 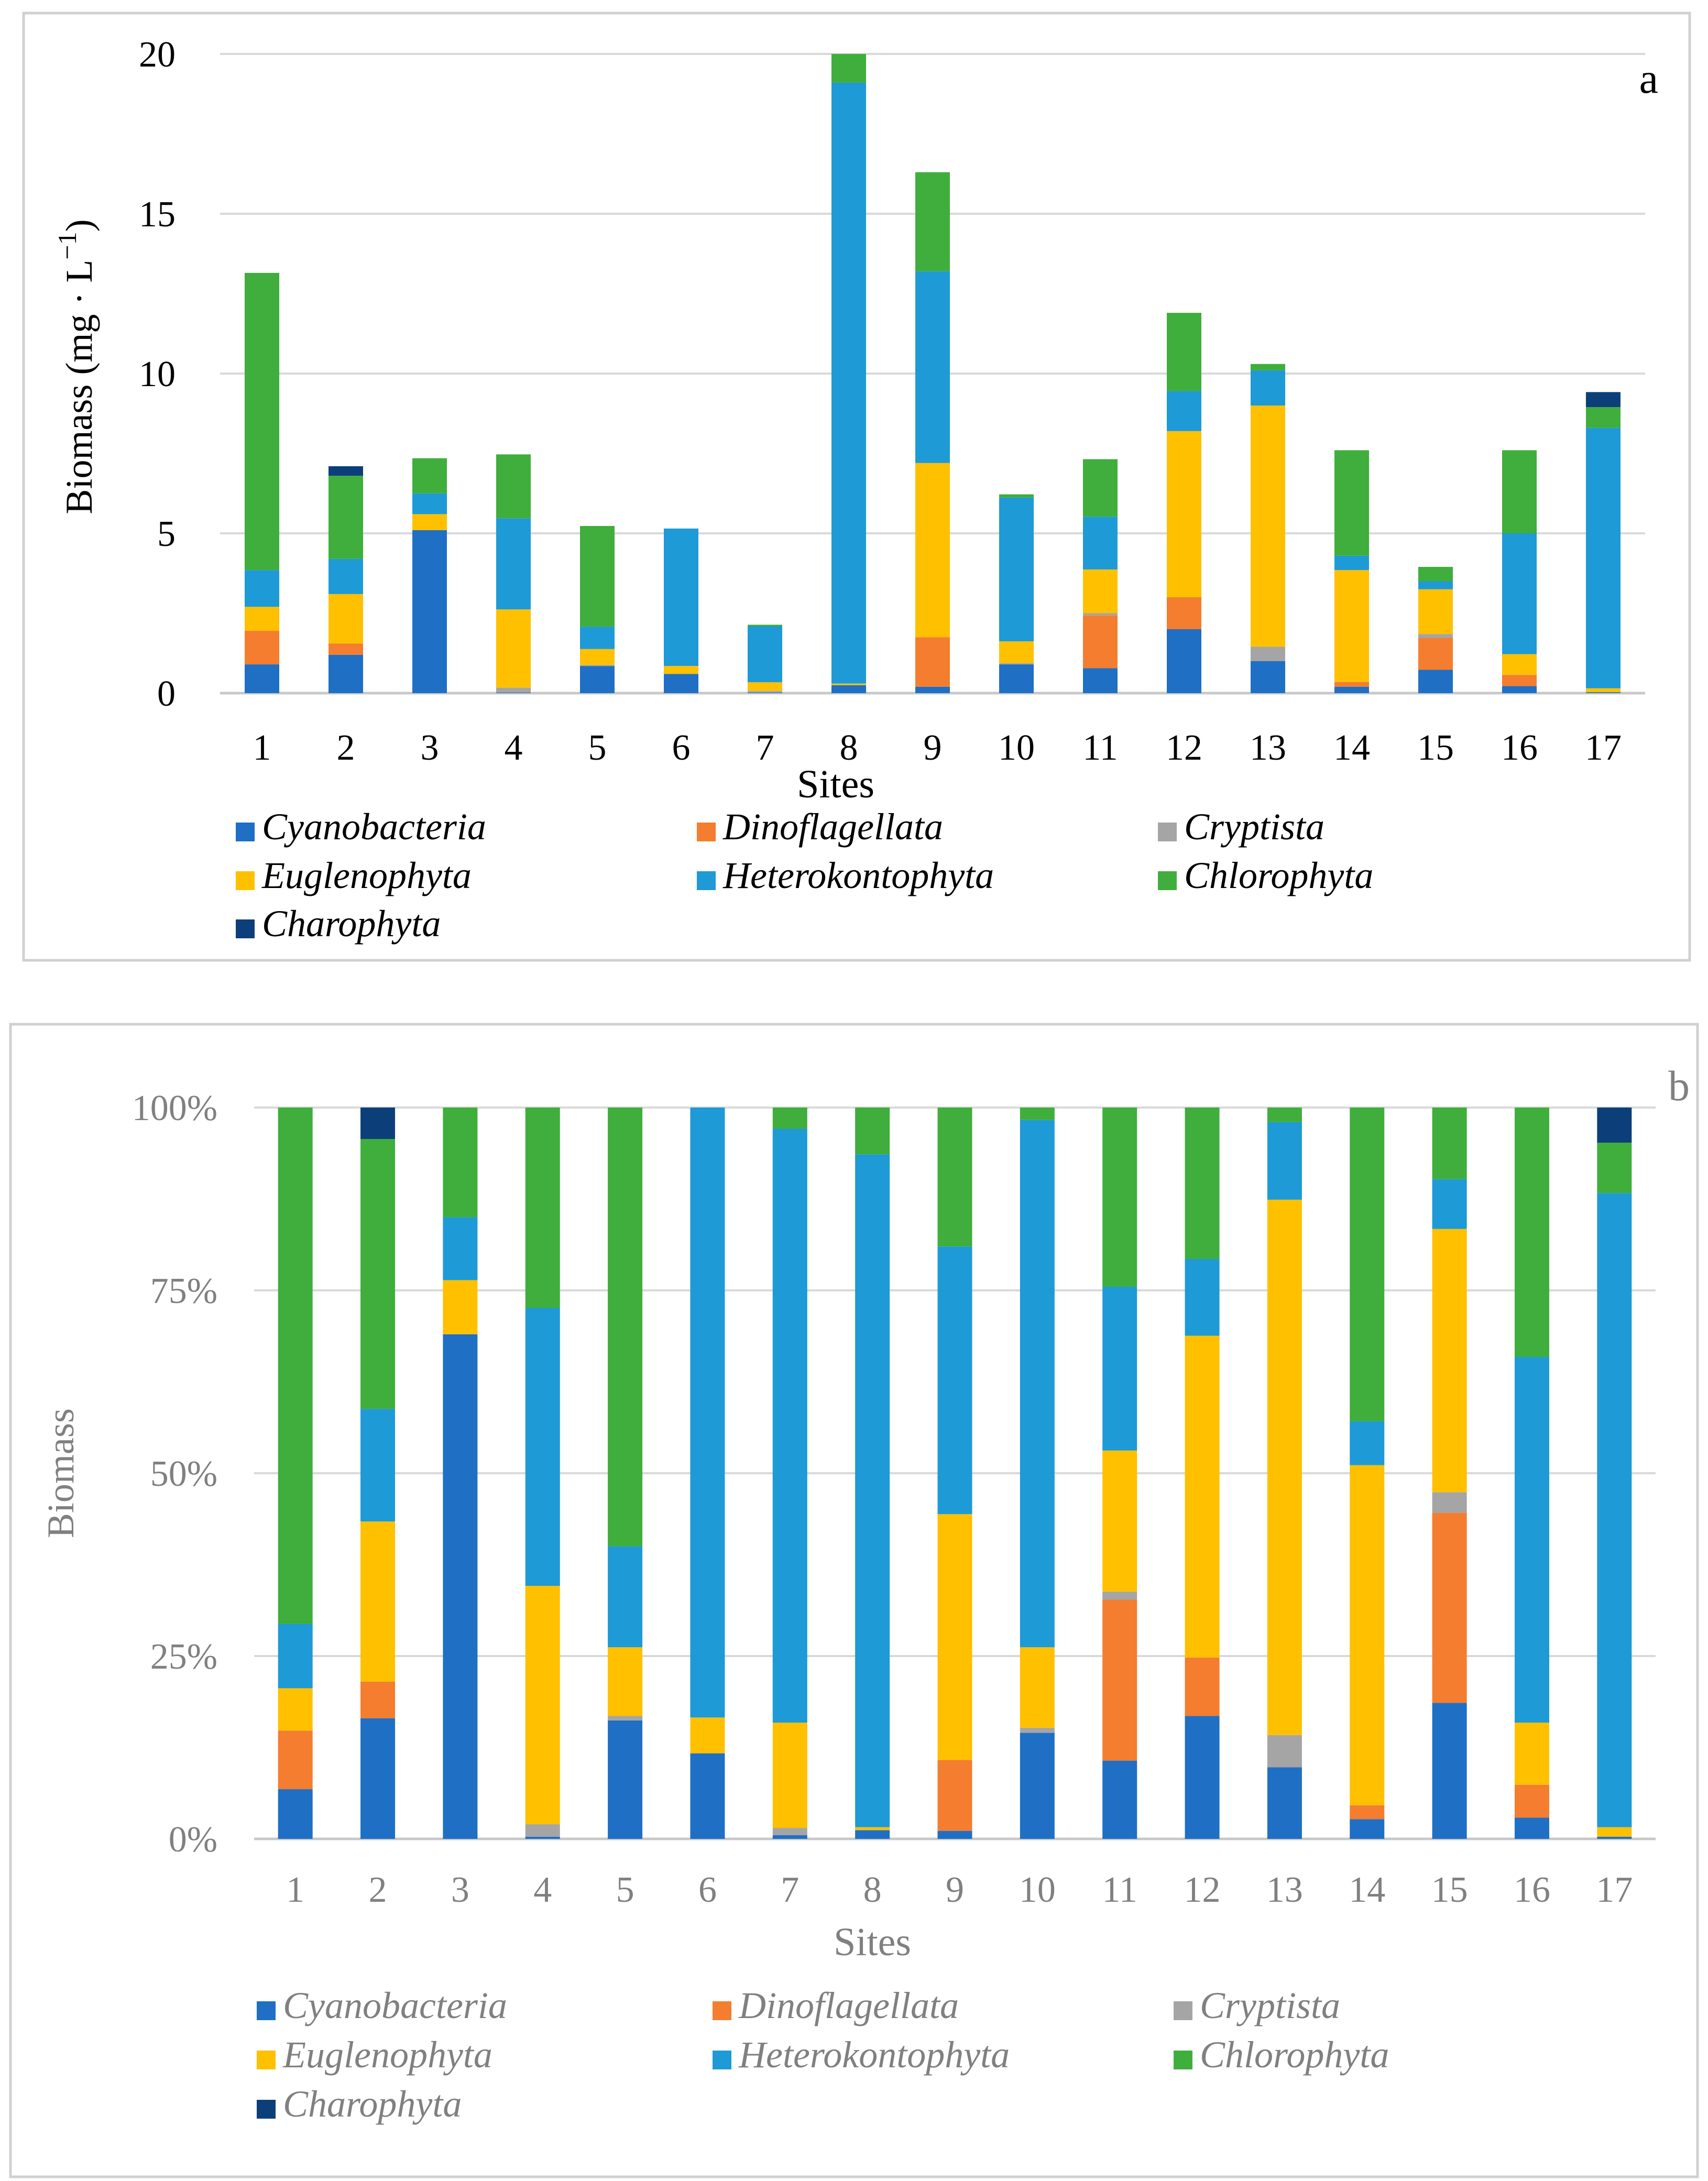 What do you see at coordinates (266, 2109) in the screenshot?
I see `legend-swatch-charophyta` at bounding box center [266, 2109].